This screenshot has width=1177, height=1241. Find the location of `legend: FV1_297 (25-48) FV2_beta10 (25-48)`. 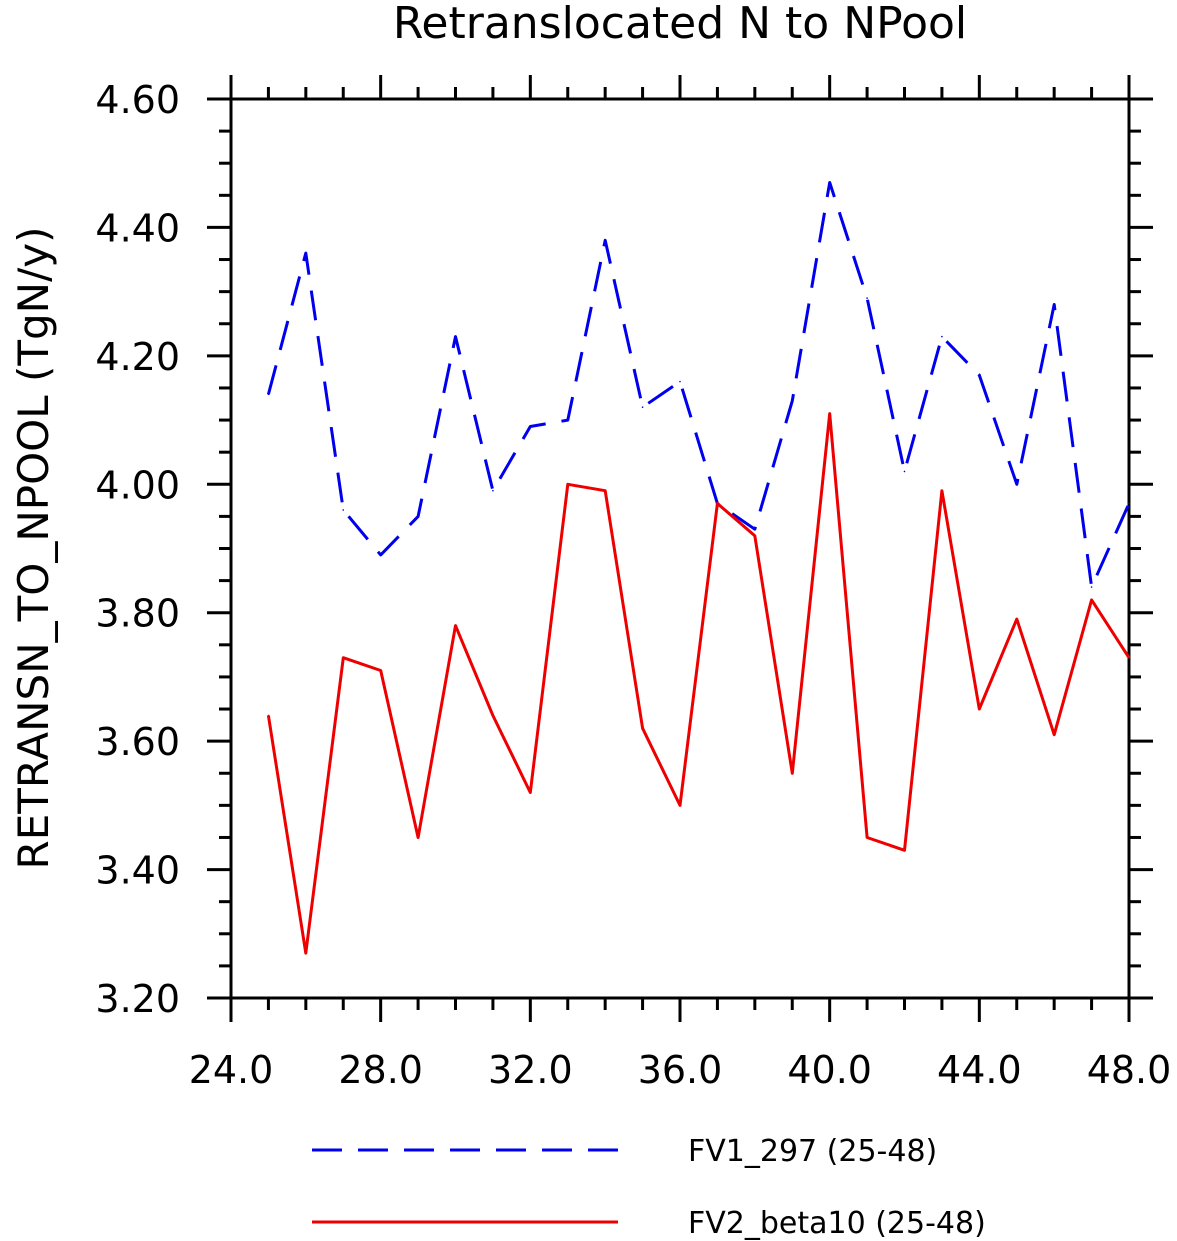

legend: FV1_297 (25-48) FV2_beta10 (25-48) is located at coordinates (649, 1187).